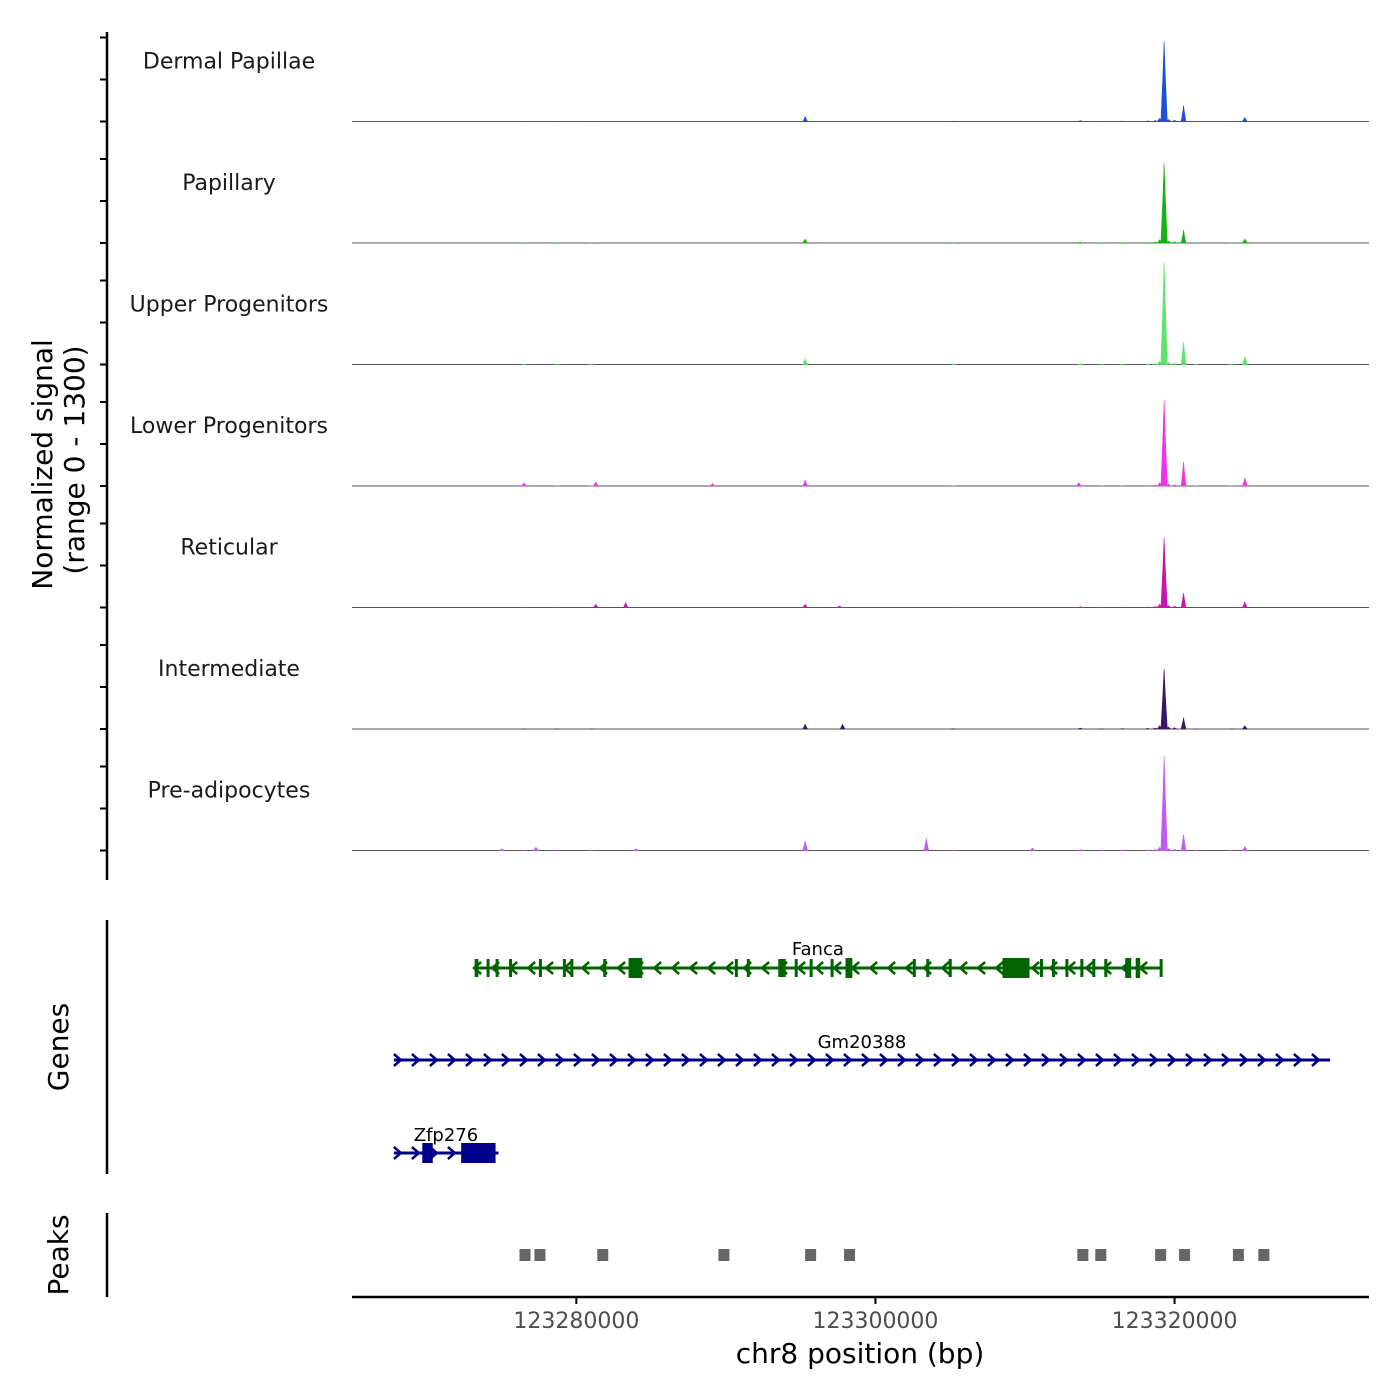 The width and height of the screenshot is (1400, 1400). I want to click on track-label: Upper Progenitors, so click(229, 305).